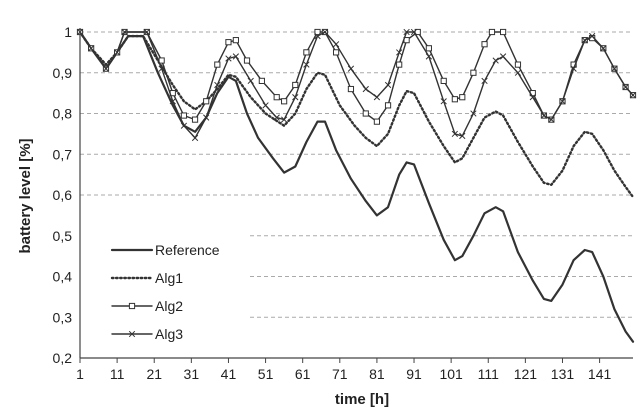 The width and height of the screenshot is (640, 412). Describe the element at coordinates (192, 374) in the screenshot. I see `x-tick-label: 31` at that location.